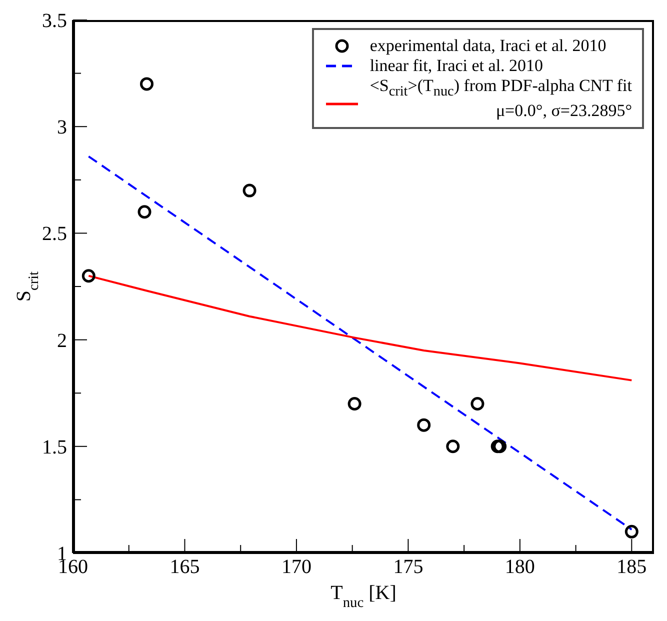 Image resolution: width=667 pixels, height=621 pixels. What do you see at coordinates (62, 127) in the screenshot?
I see `y-tick-label: 3` at bounding box center [62, 127].